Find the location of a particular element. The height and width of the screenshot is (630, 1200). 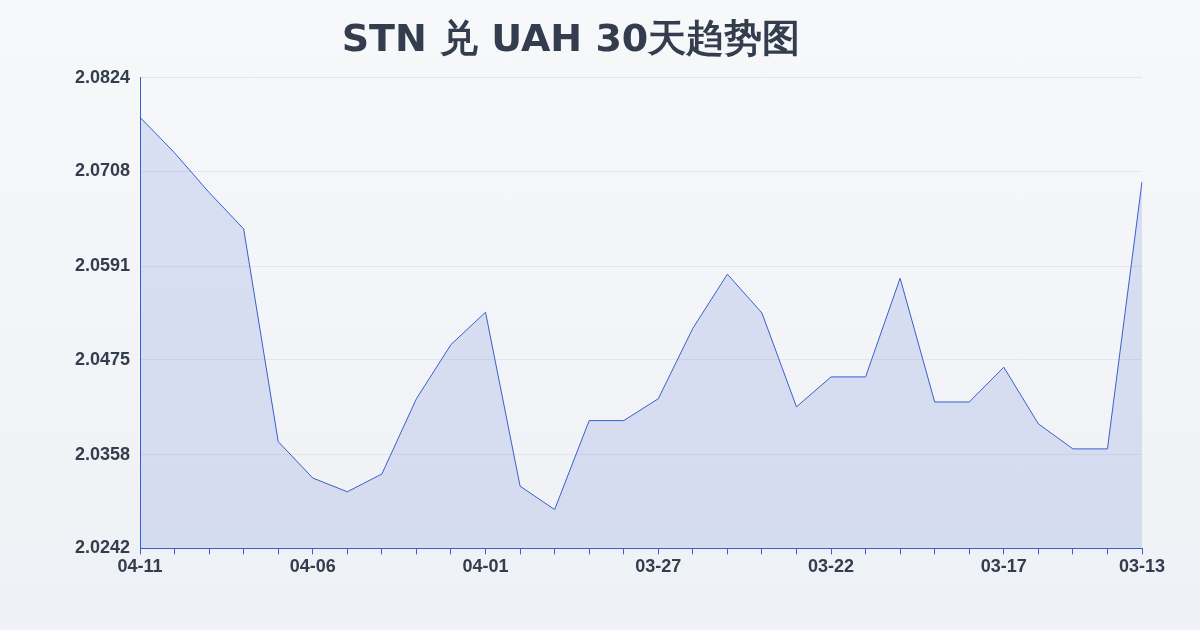

chart-title: STN 兑 UAH 30天趋势图 is located at coordinates (571, 37).